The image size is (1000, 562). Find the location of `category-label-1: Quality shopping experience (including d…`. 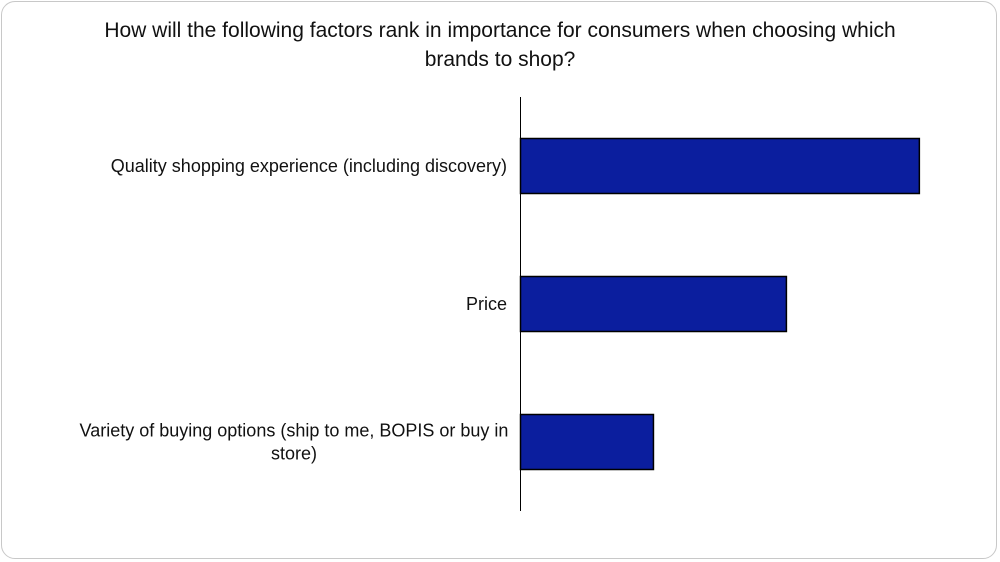

category-label-1: Quality shopping experience (including d… is located at coordinates (309, 166).